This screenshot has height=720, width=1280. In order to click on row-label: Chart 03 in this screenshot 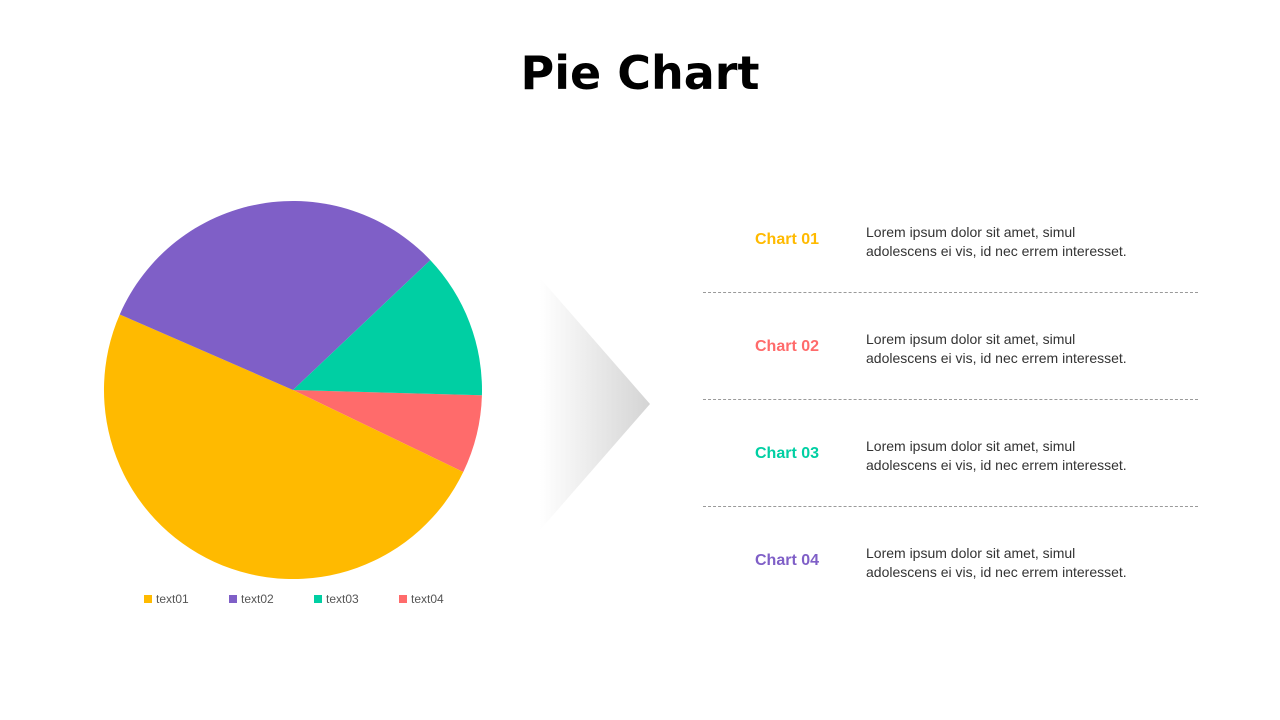, I will do `click(787, 453)`.